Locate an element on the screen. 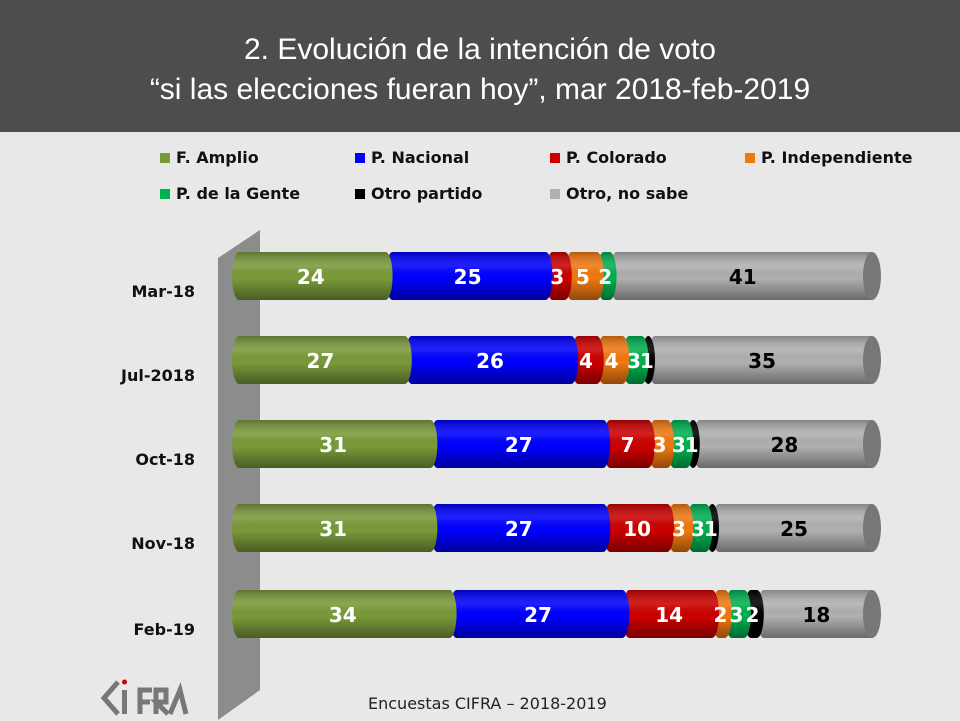 This screenshot has width=960, height=721. legend-label: P. de la Gente is located at coordinates (238, 193).